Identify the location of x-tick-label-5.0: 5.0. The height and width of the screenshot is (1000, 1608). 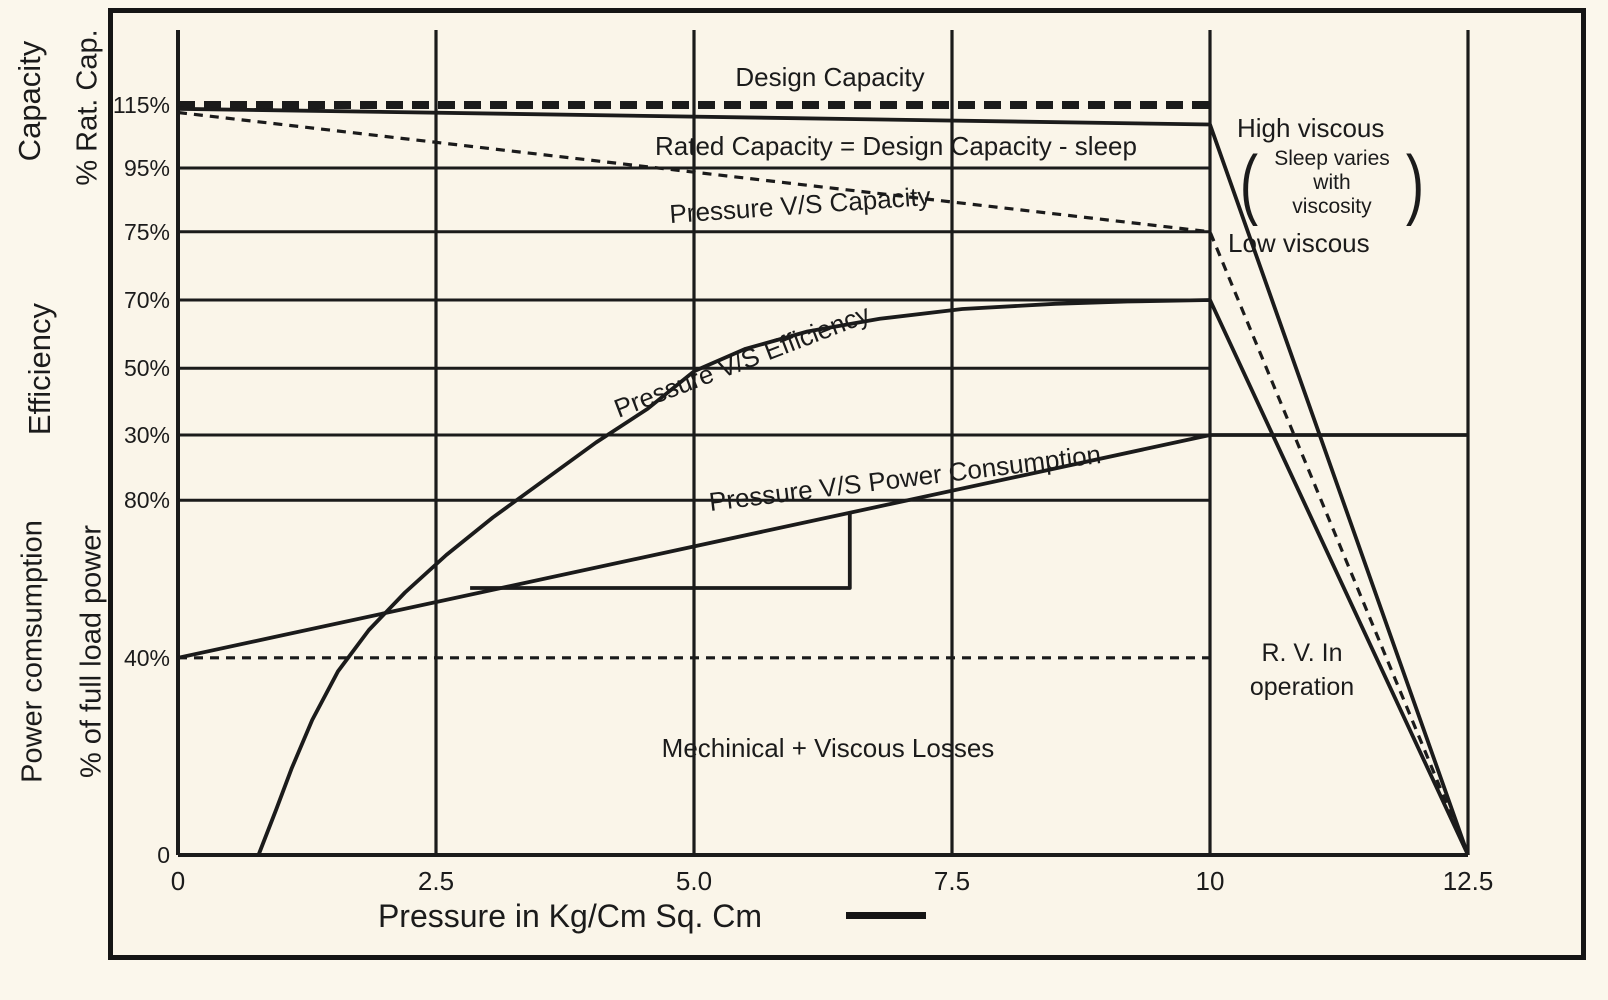
(694, 881).